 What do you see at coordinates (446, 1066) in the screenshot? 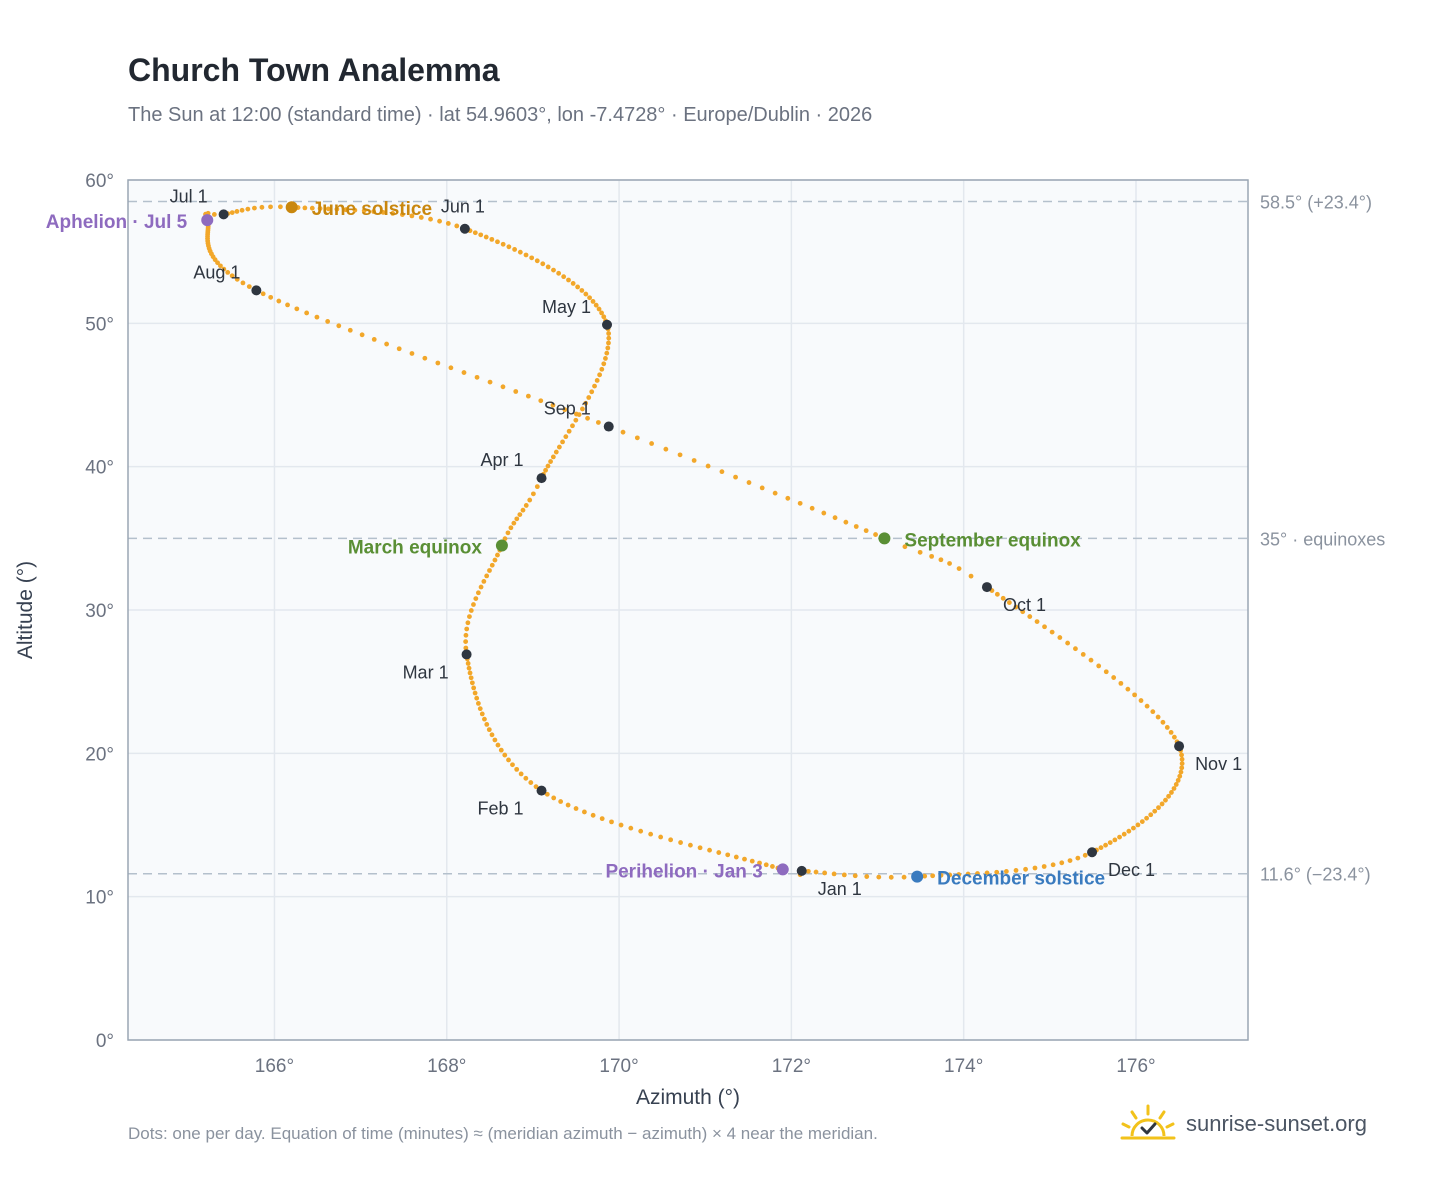
I see `x-tick-label: 168°` at bounding box center [446, 1066].